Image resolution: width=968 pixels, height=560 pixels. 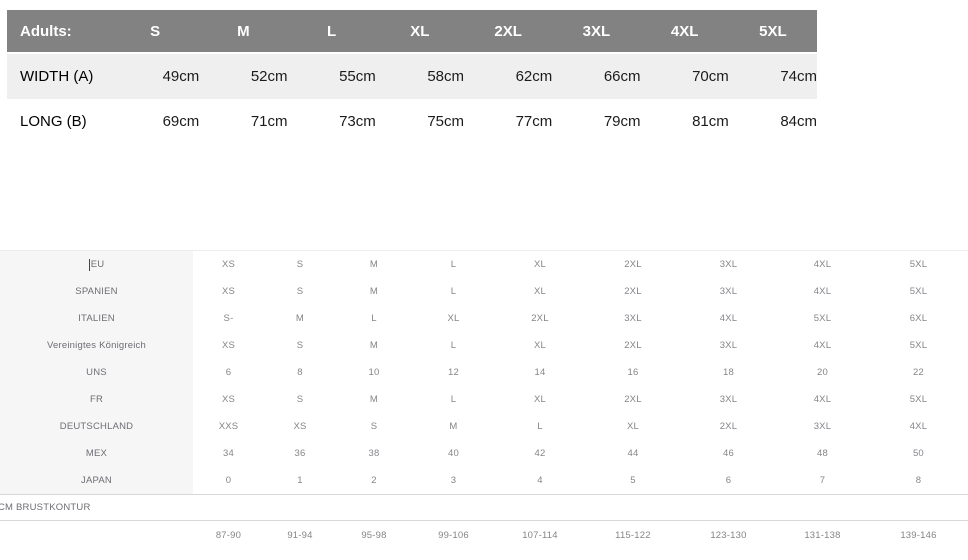 I want to click on size-cell: S-, so click(x=228, y=318).